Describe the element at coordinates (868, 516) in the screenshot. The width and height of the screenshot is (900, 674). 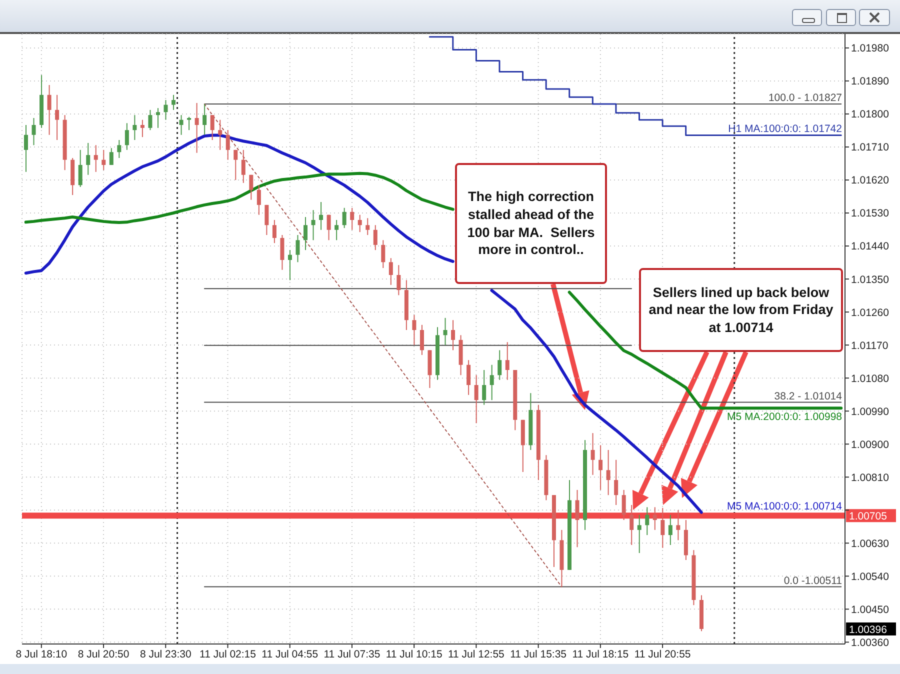
I see `ref-line-label: 1.00705` at that location.